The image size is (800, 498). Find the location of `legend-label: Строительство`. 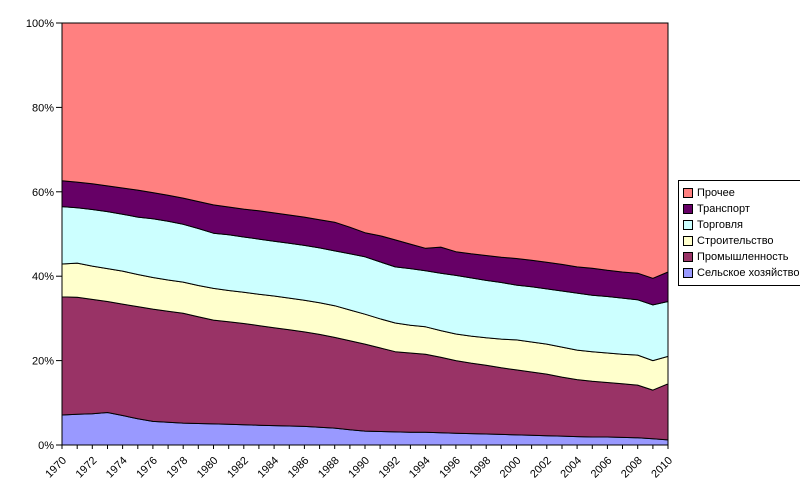

legend-label: Строительство is located at coordinates (735, 241).